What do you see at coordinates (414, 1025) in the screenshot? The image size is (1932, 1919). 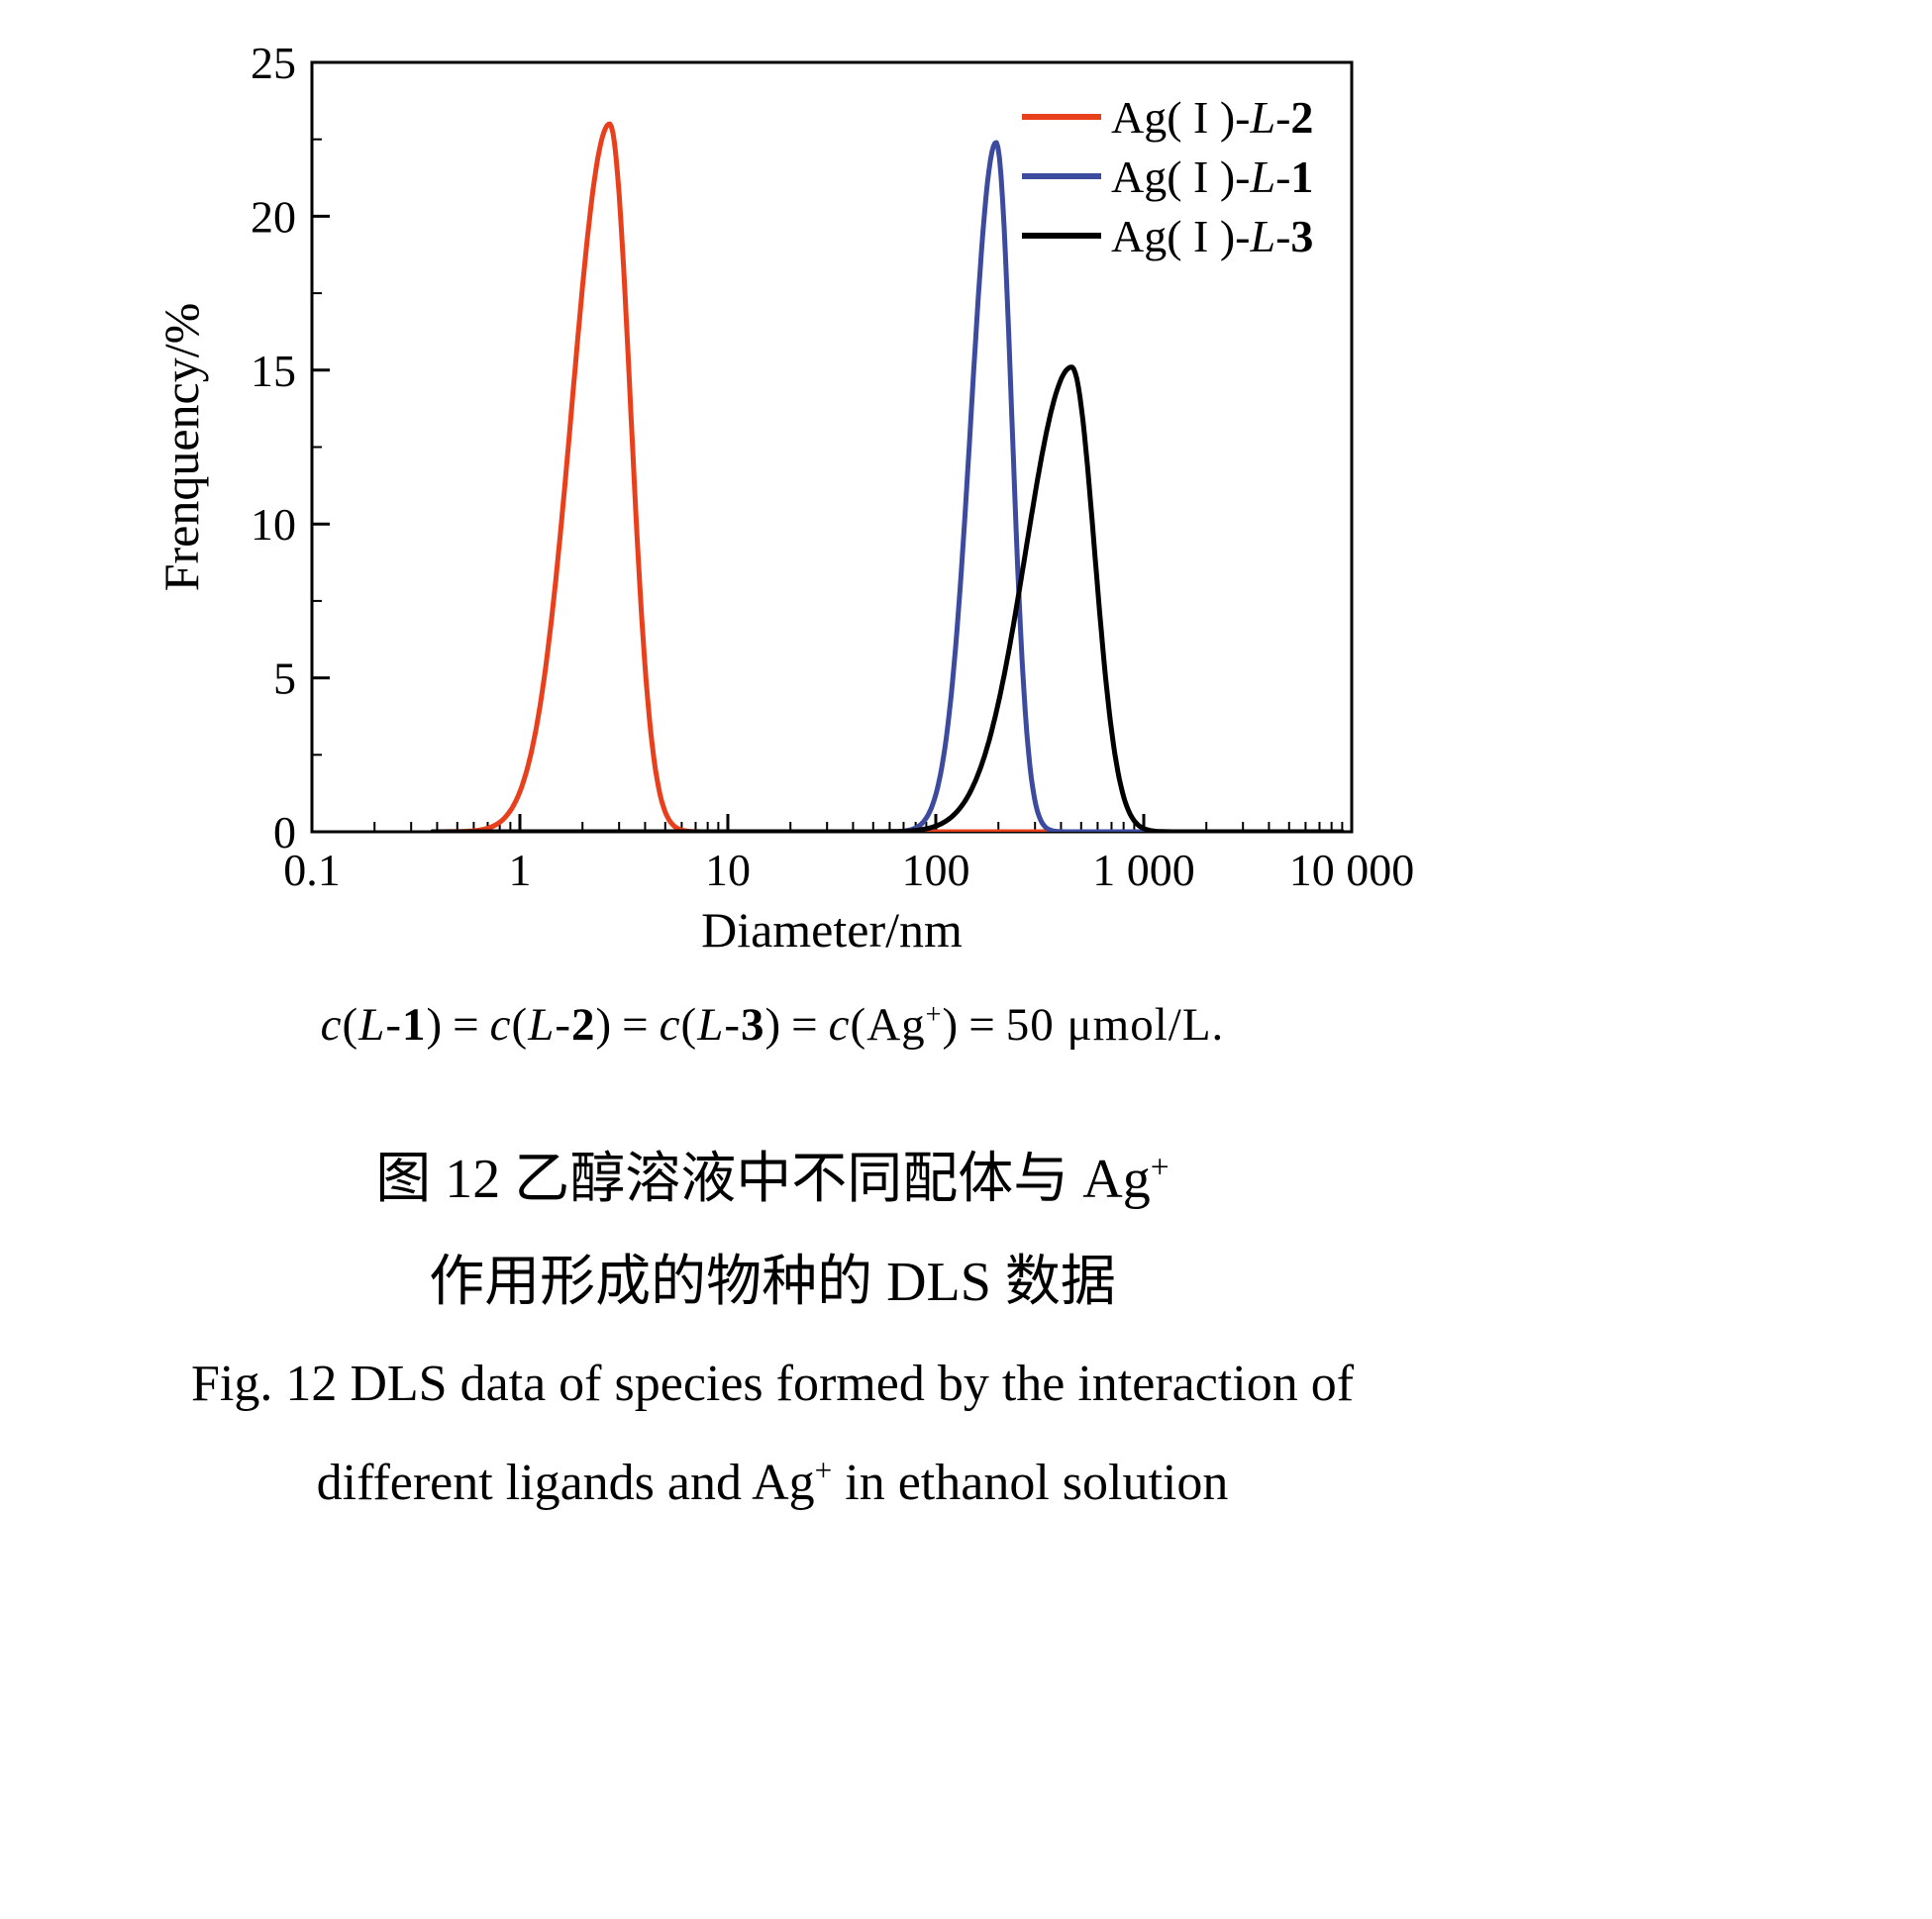 I see `text-segment: 1` at bounding box center [414, 1025].